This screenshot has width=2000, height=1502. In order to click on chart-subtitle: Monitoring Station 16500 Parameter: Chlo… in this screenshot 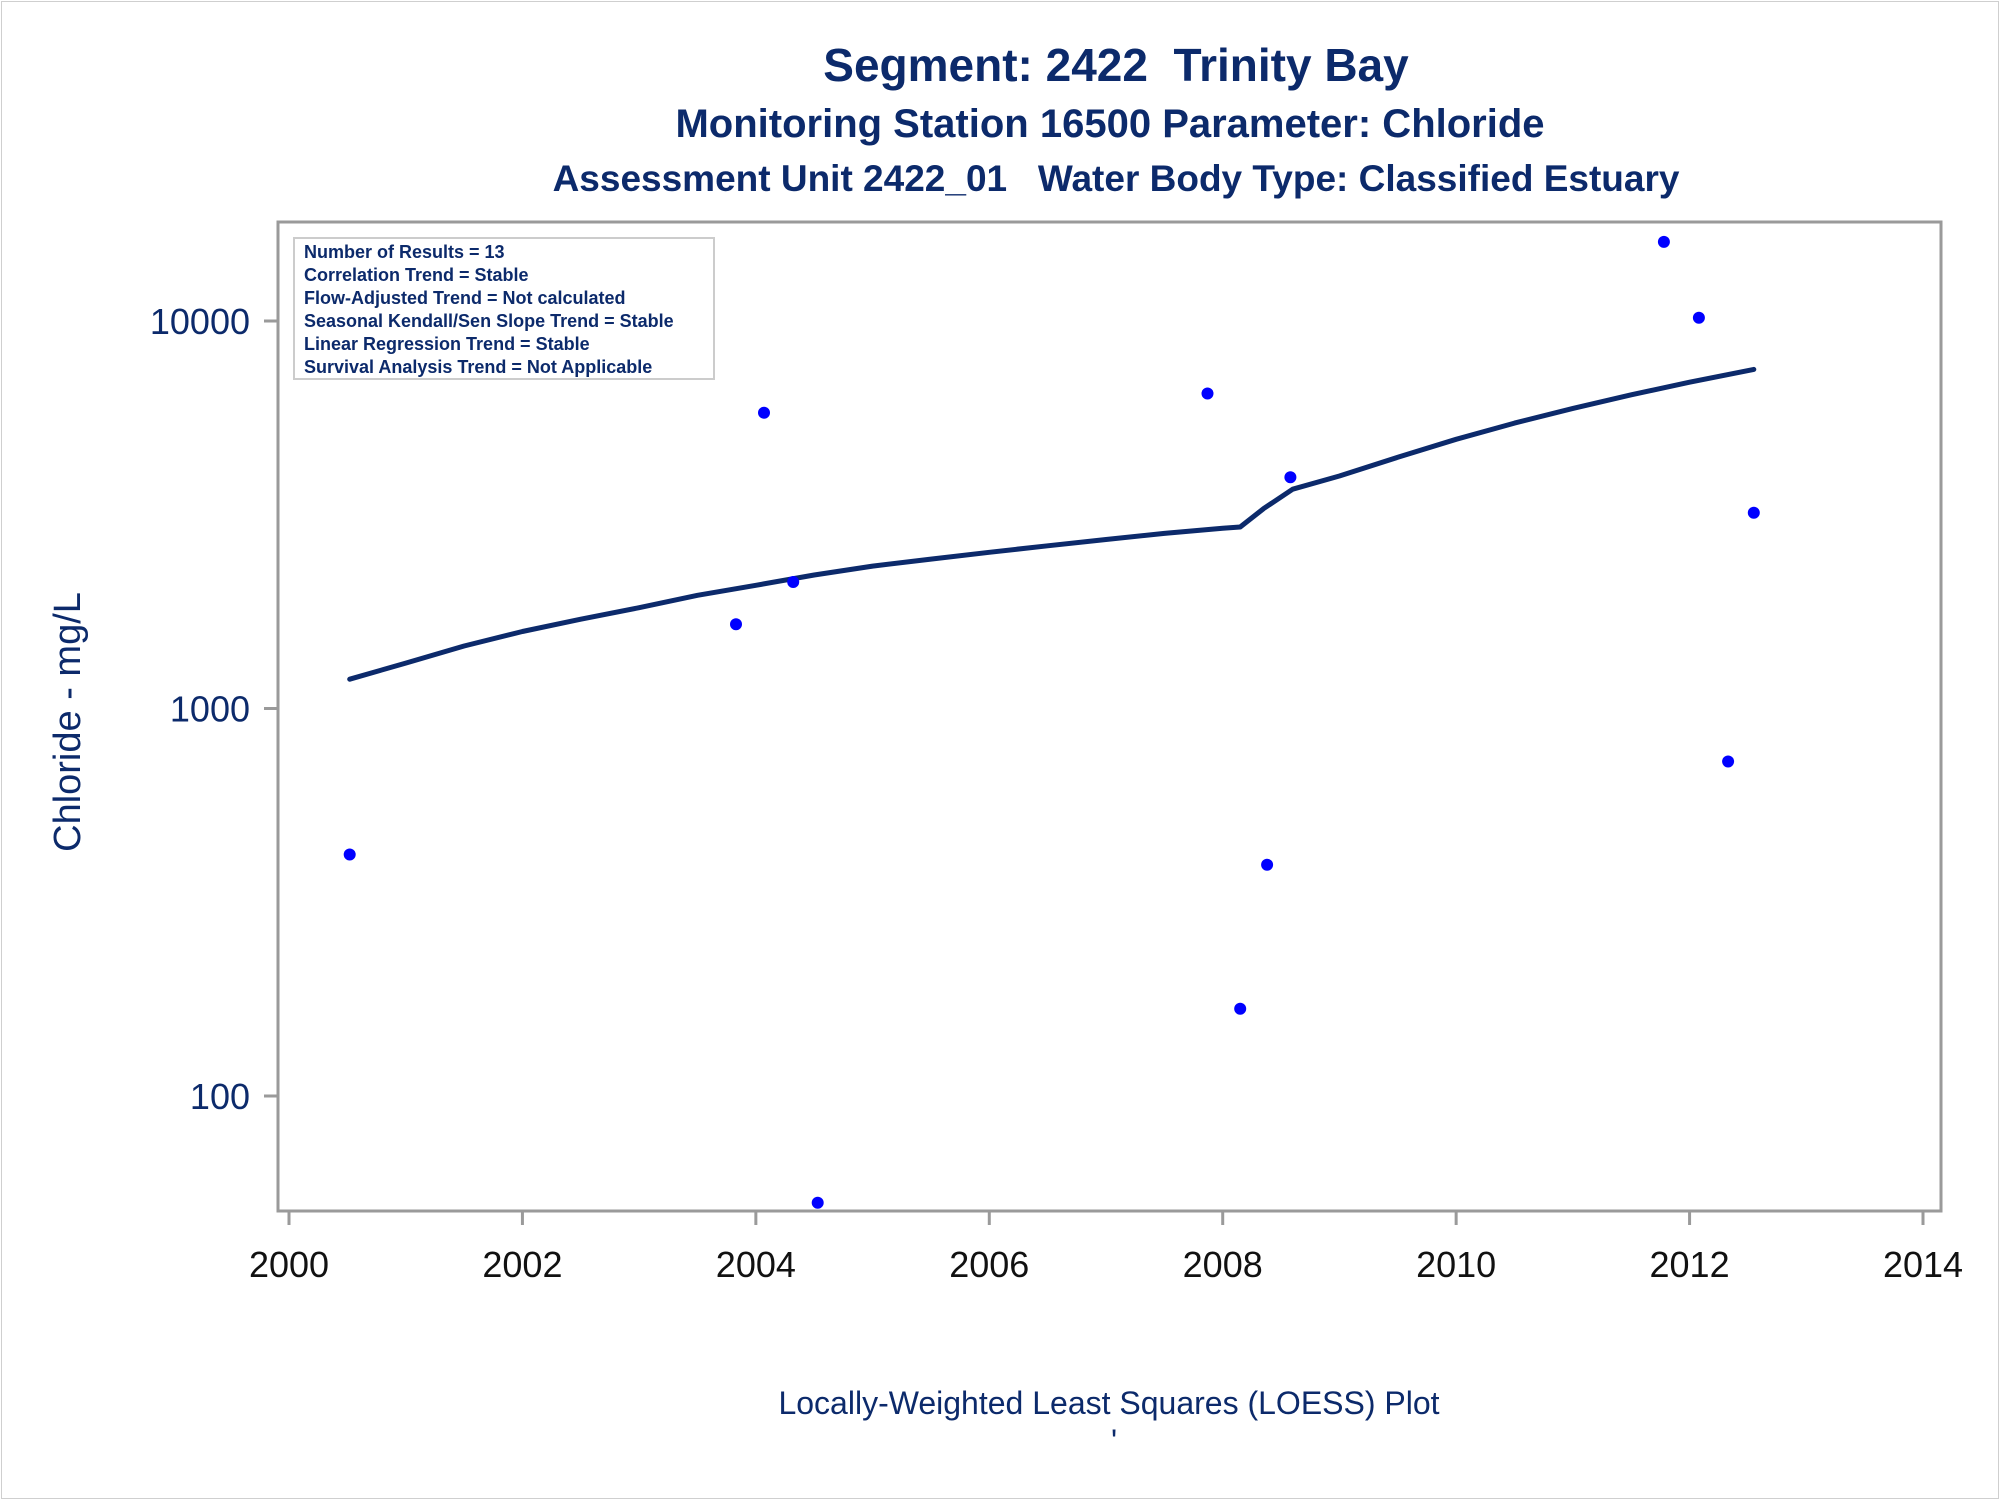, I will do `click(1110, 124)`.